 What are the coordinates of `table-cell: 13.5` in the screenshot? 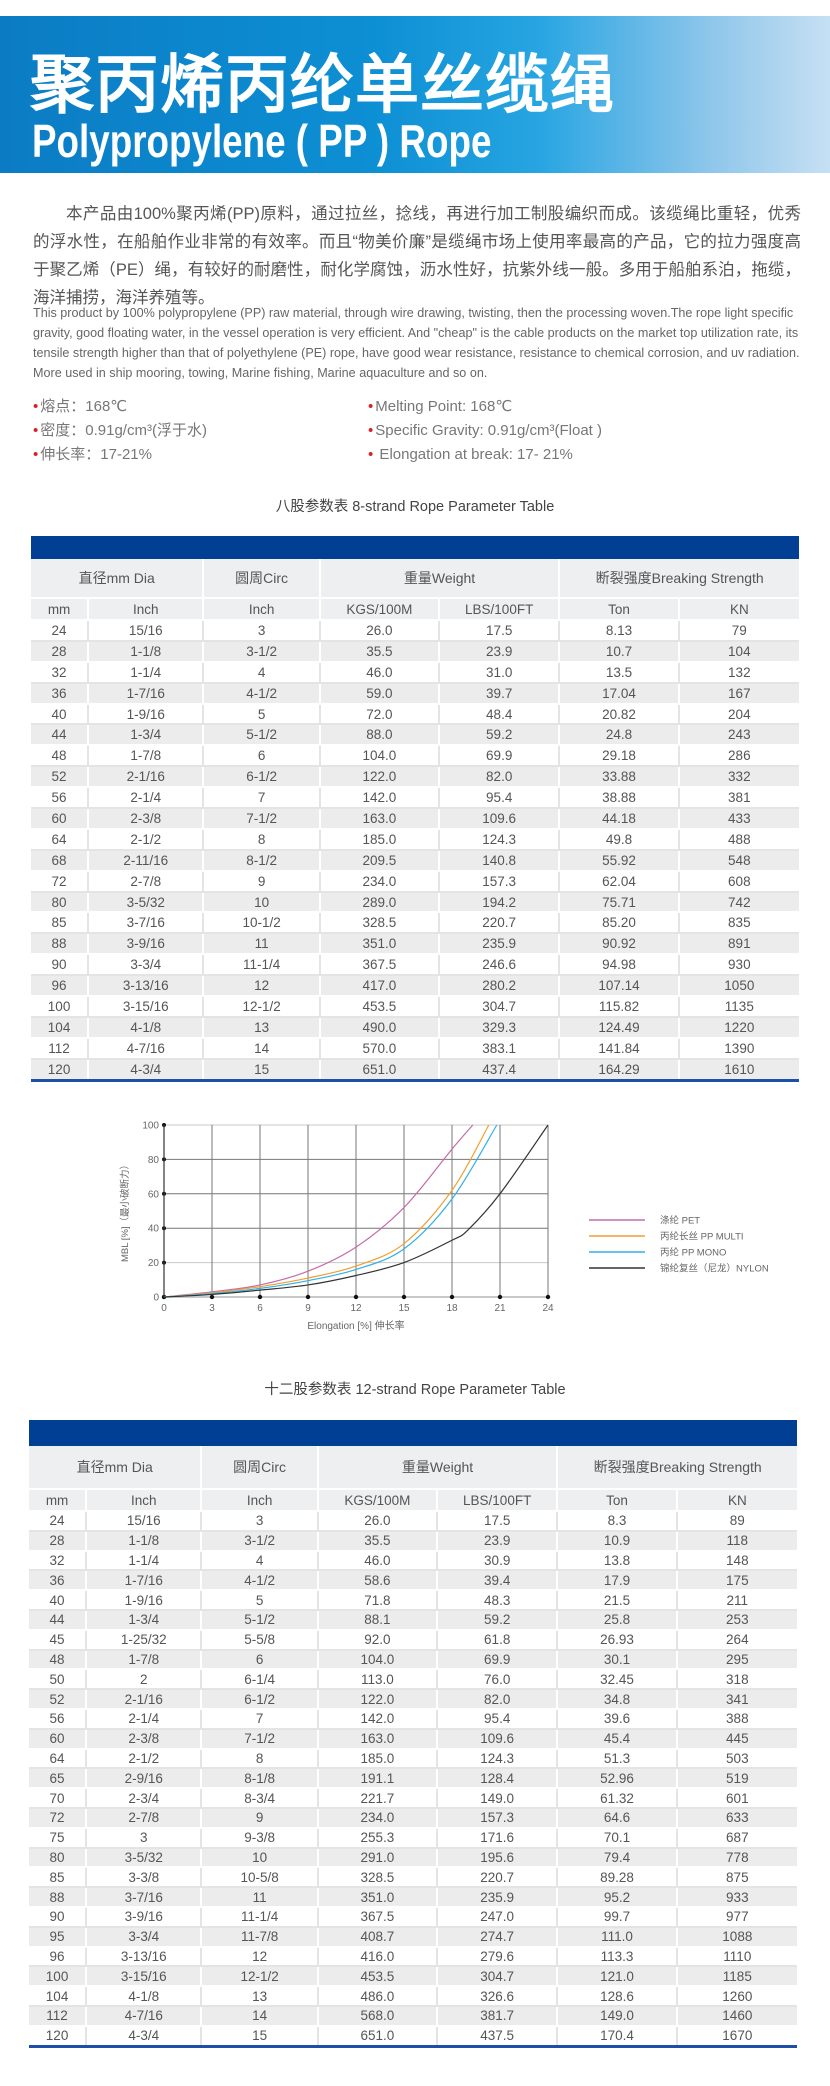 It's located at (618, 672).